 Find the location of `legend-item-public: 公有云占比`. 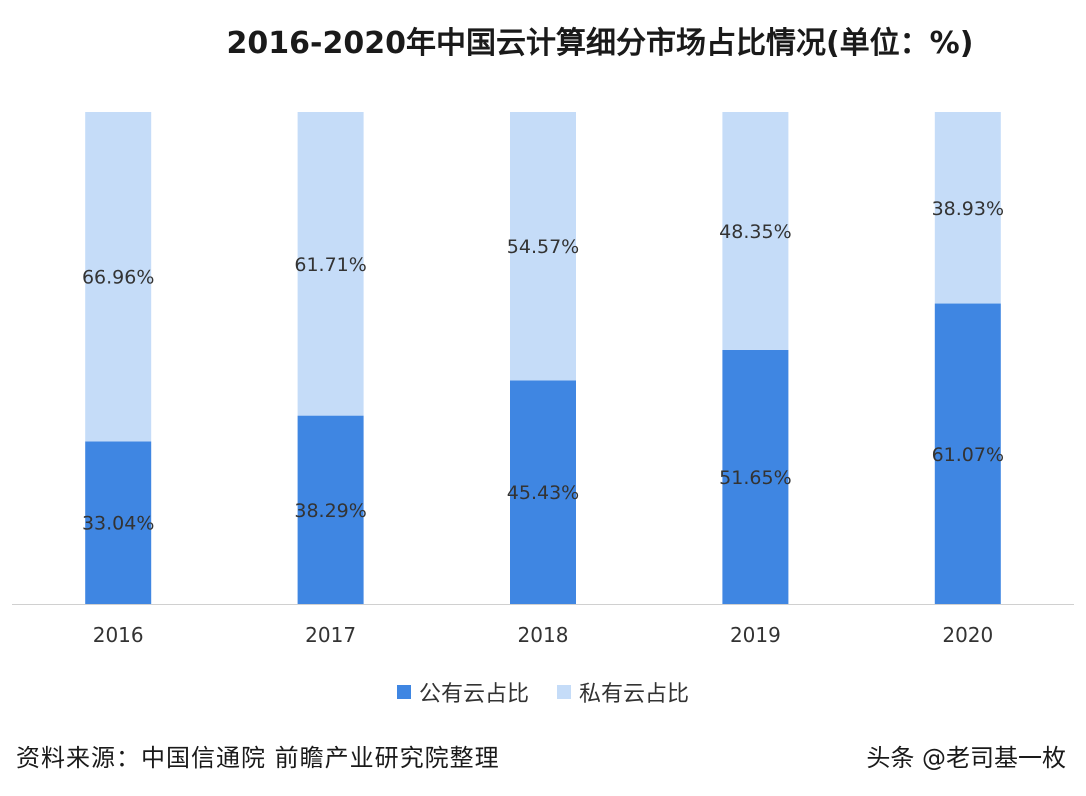

legend-item-public: 公有云占比 is located at coordinates (462, 692).